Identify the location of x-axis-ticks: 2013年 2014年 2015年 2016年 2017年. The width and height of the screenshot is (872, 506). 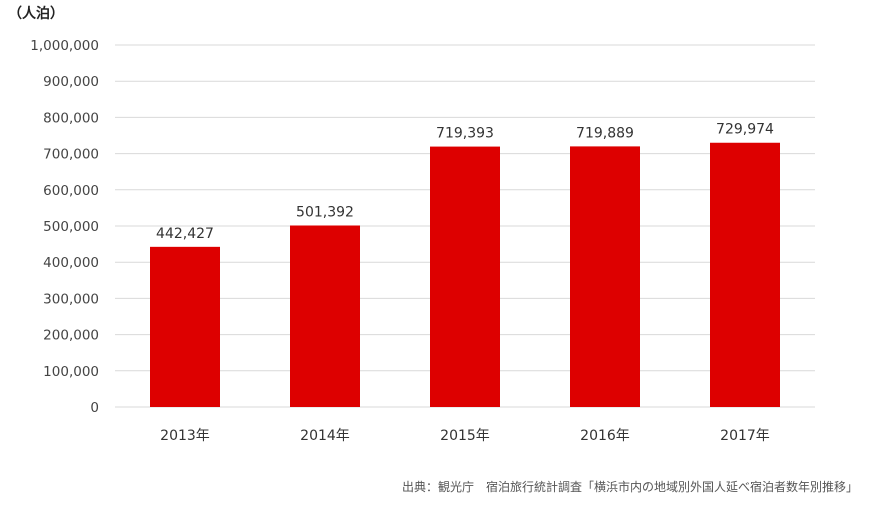
(465, 436).